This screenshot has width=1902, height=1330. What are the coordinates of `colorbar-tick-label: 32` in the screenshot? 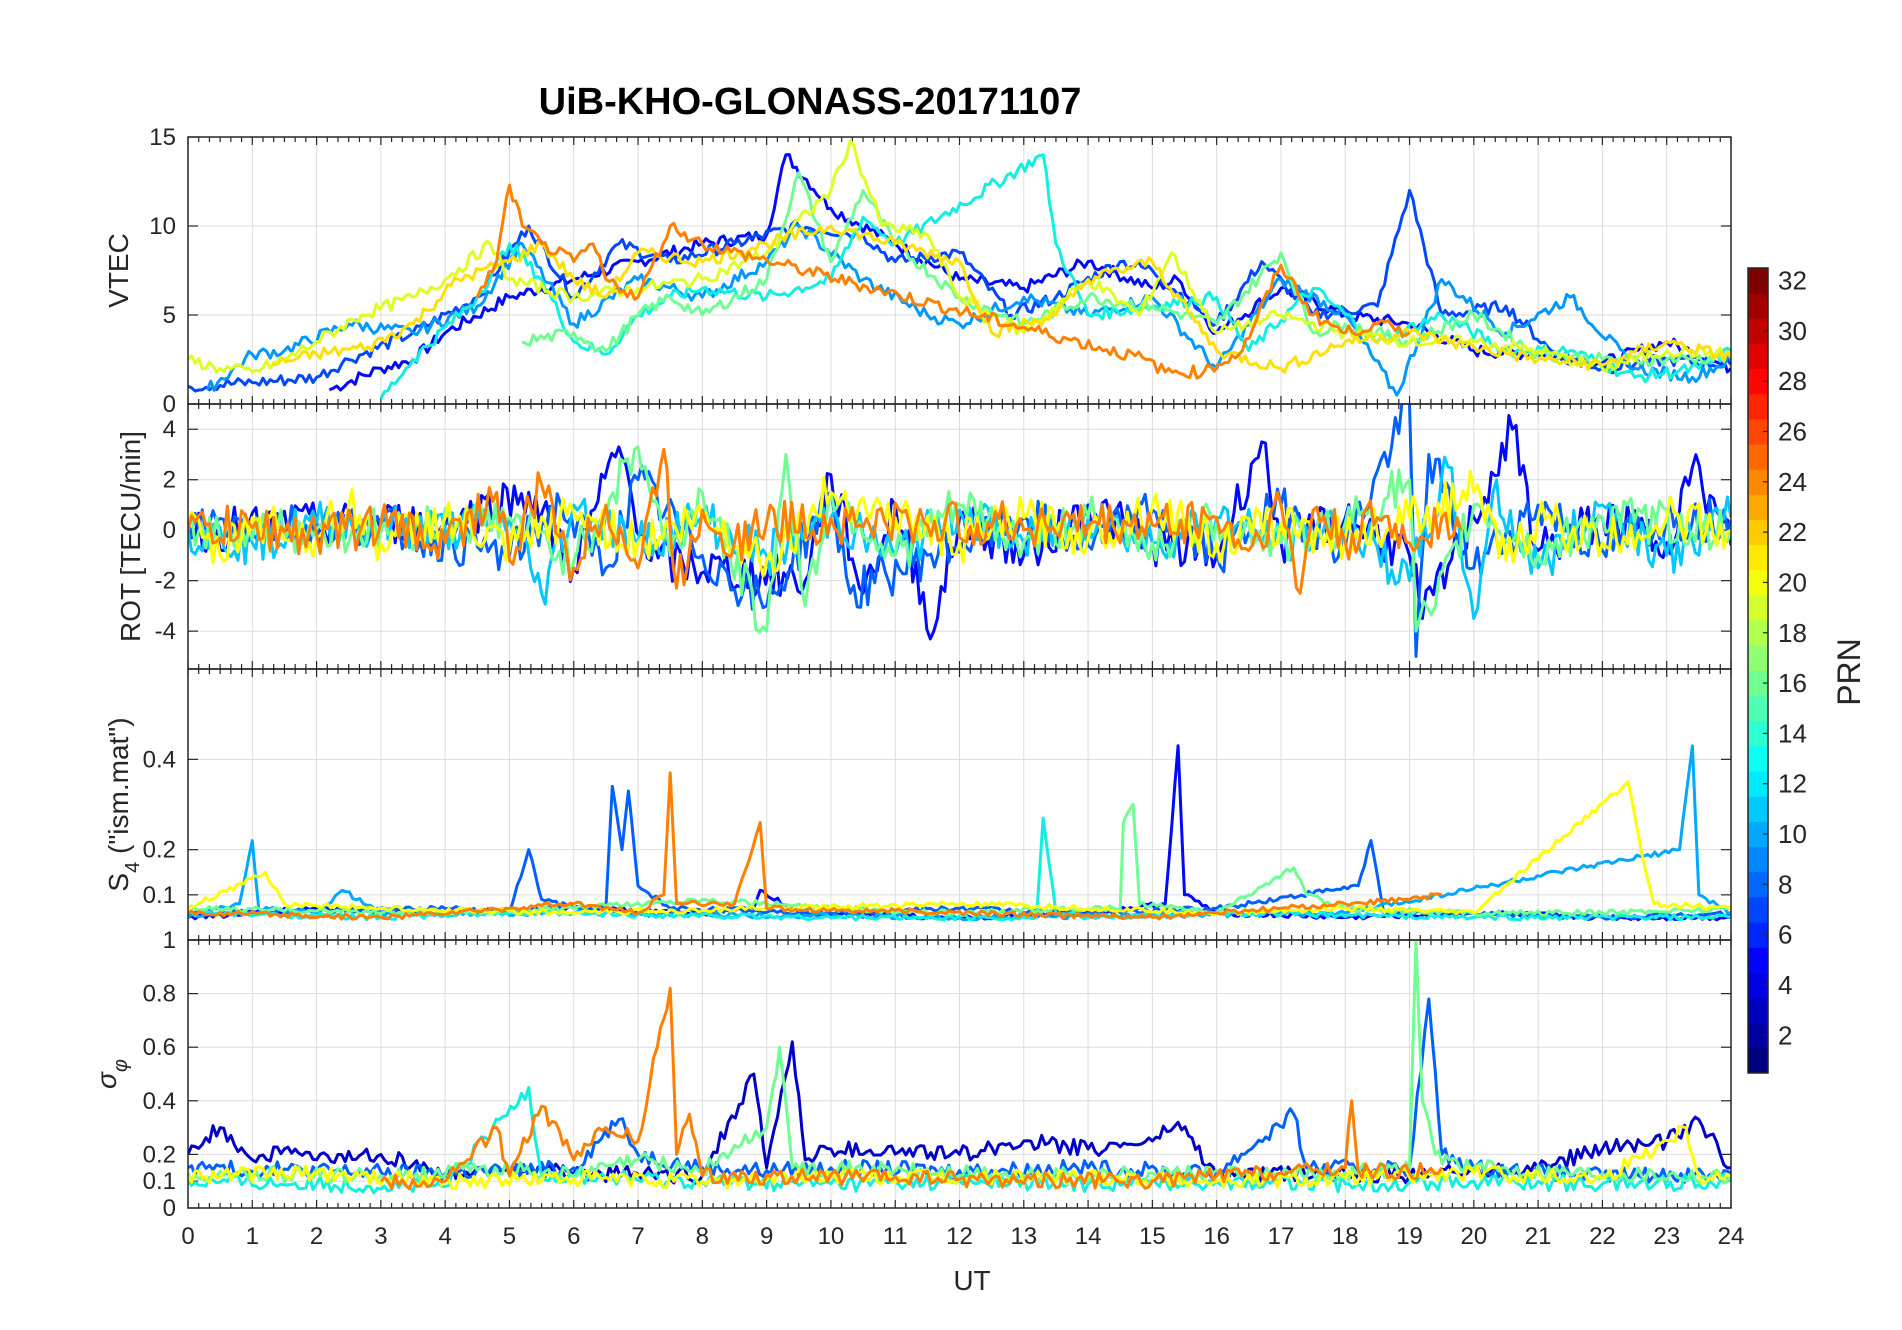 It's located at (1792, 281).